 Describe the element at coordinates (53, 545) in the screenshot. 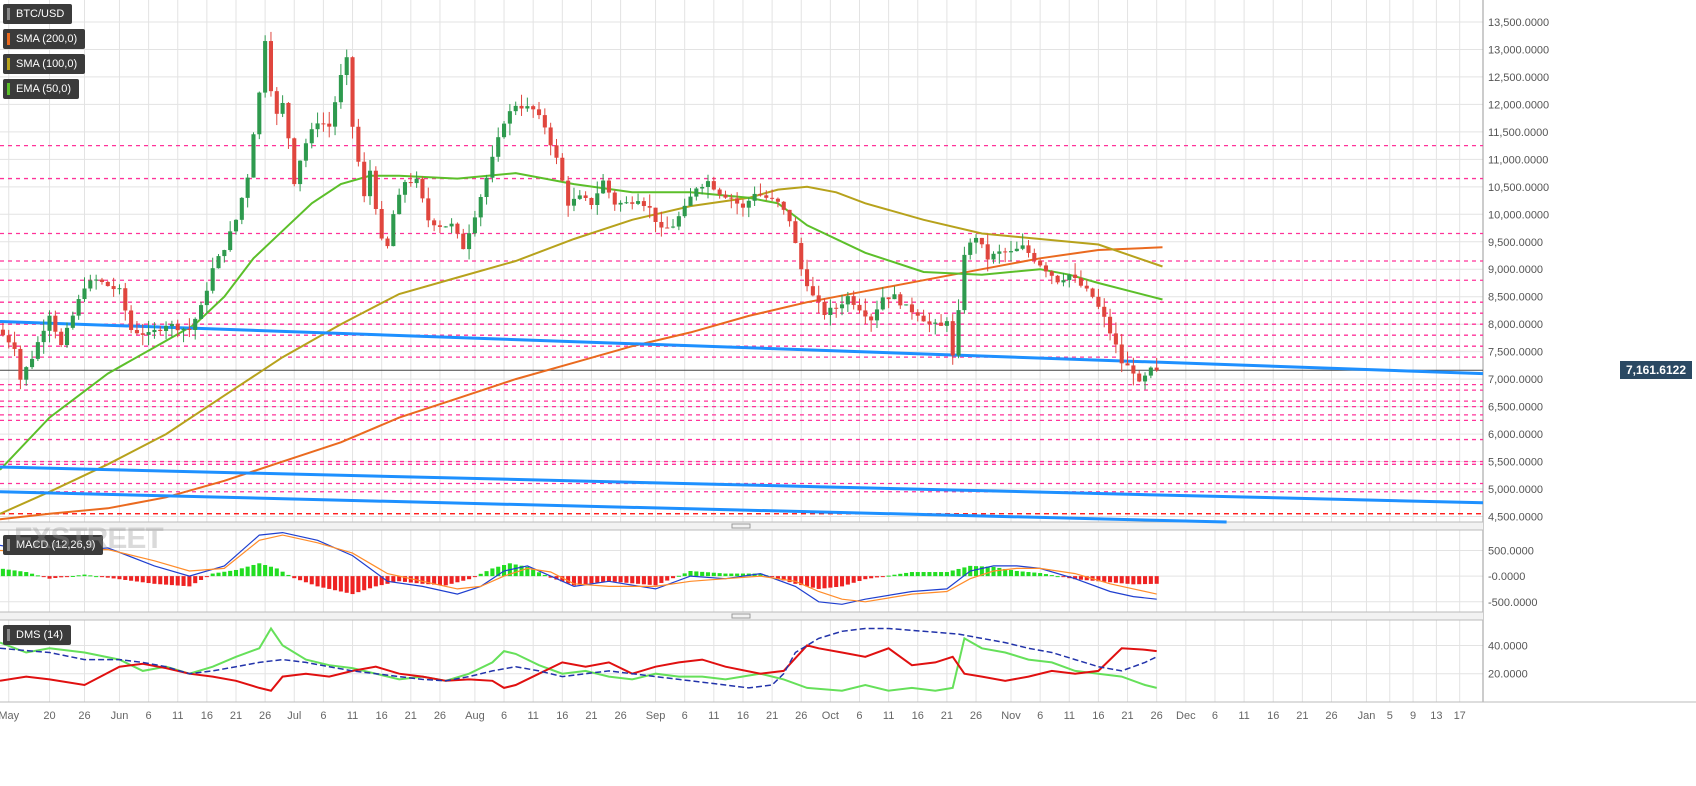

I see `legend-macd: MACD (12,26,9)` at that location.